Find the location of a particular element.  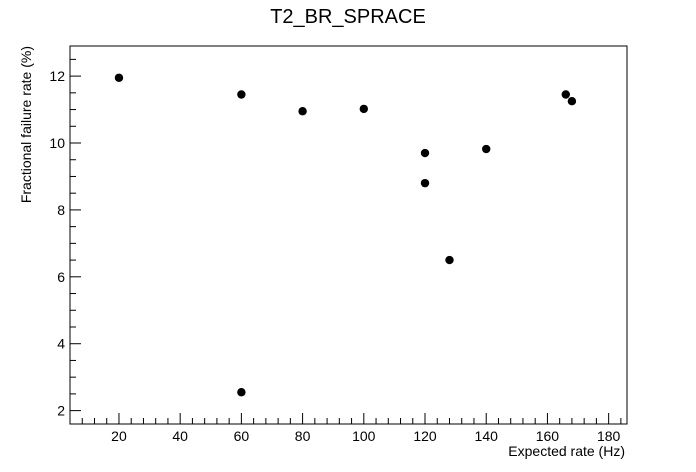

y-tick-label: 10 is located at coordinates (57, 143).